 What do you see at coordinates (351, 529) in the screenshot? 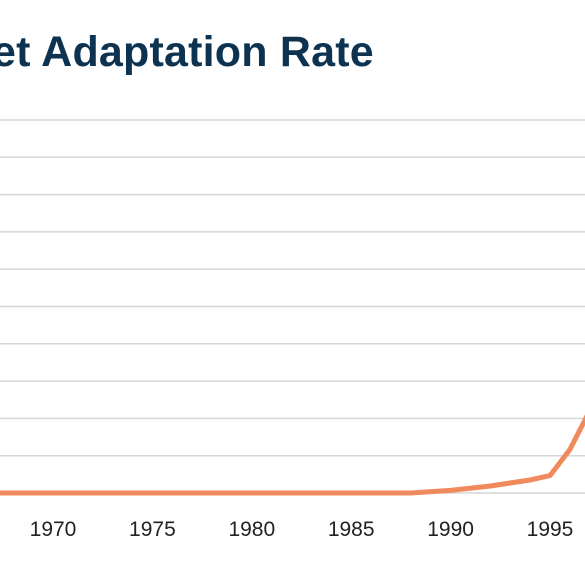
I see `x-tick-label: 1985` at bounding box center [351, 529].